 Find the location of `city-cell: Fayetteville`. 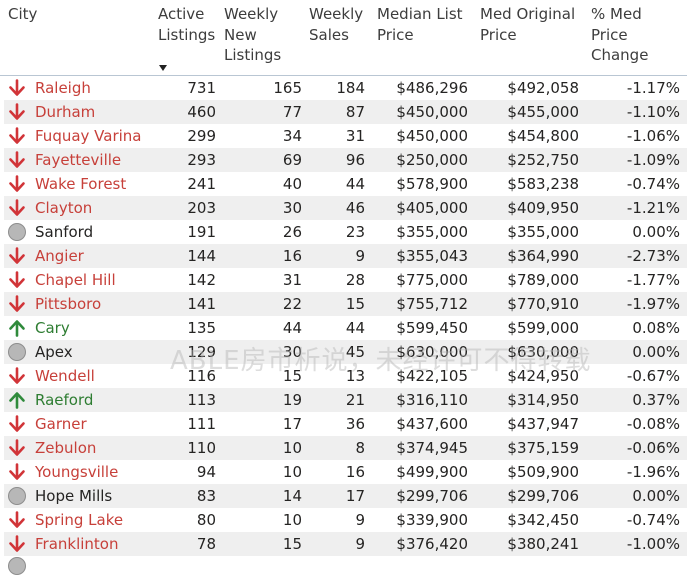

city-cell: Fayetteville is located at coordinates (78, 160).